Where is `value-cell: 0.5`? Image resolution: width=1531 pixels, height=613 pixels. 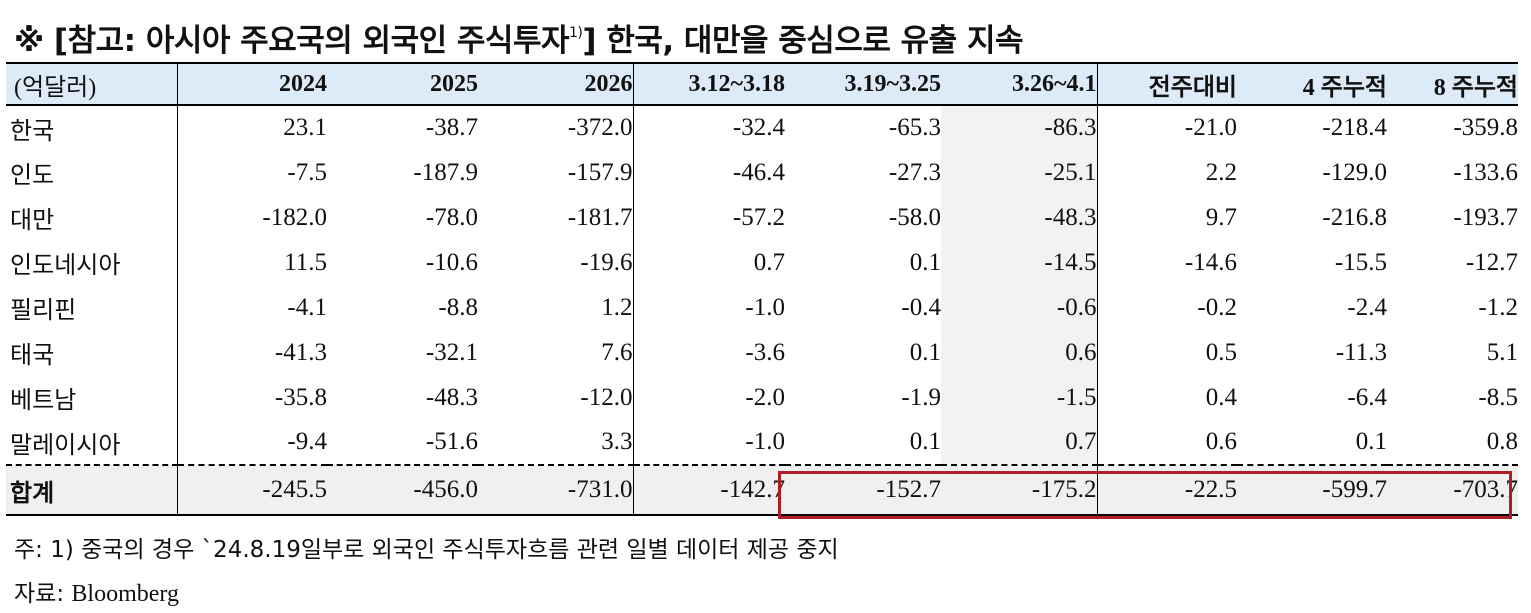 value-cell: 0.5 is located at coordinates (1166, 352).